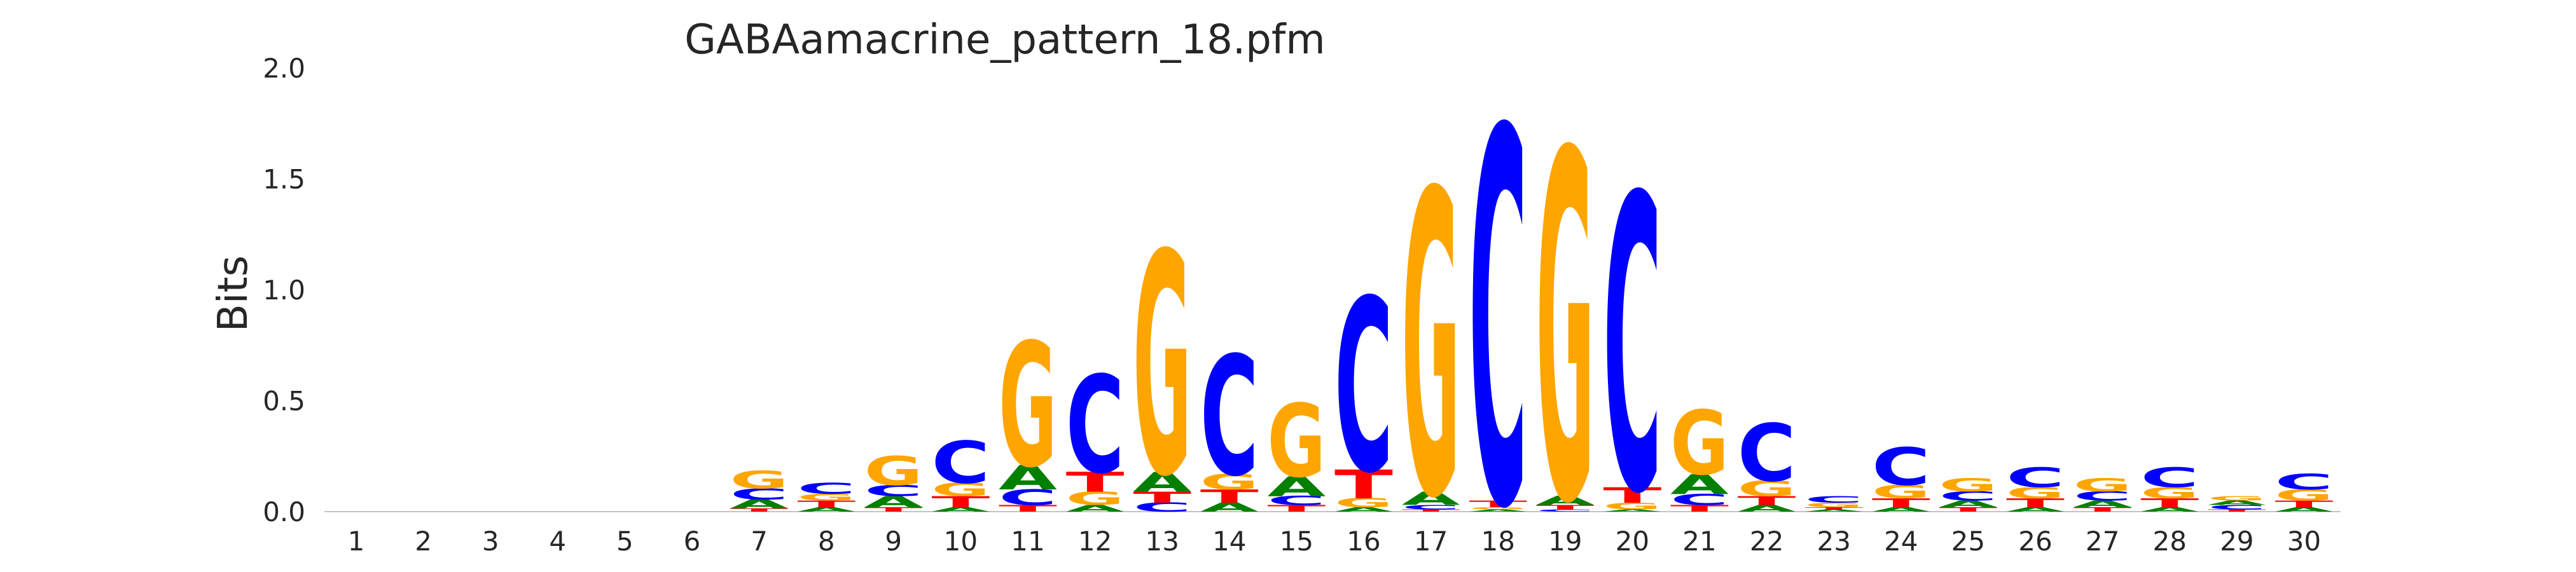  I want to click on x-tick-label: 8, so click(826, 541).